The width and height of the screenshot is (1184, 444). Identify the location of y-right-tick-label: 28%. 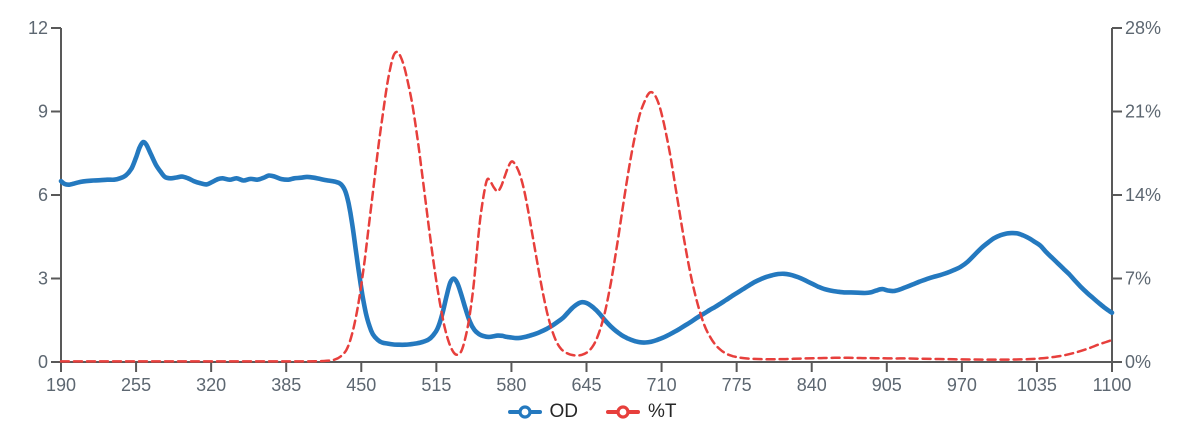
(1143, 28).